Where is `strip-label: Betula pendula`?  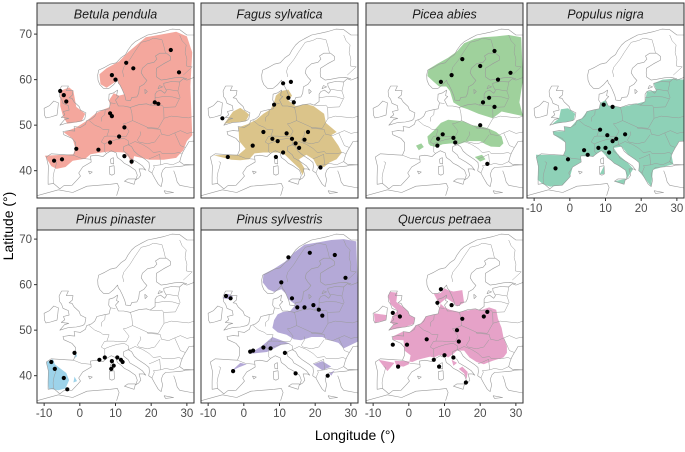
strip-label: Betula pendula is located at coordinates (115, 15).